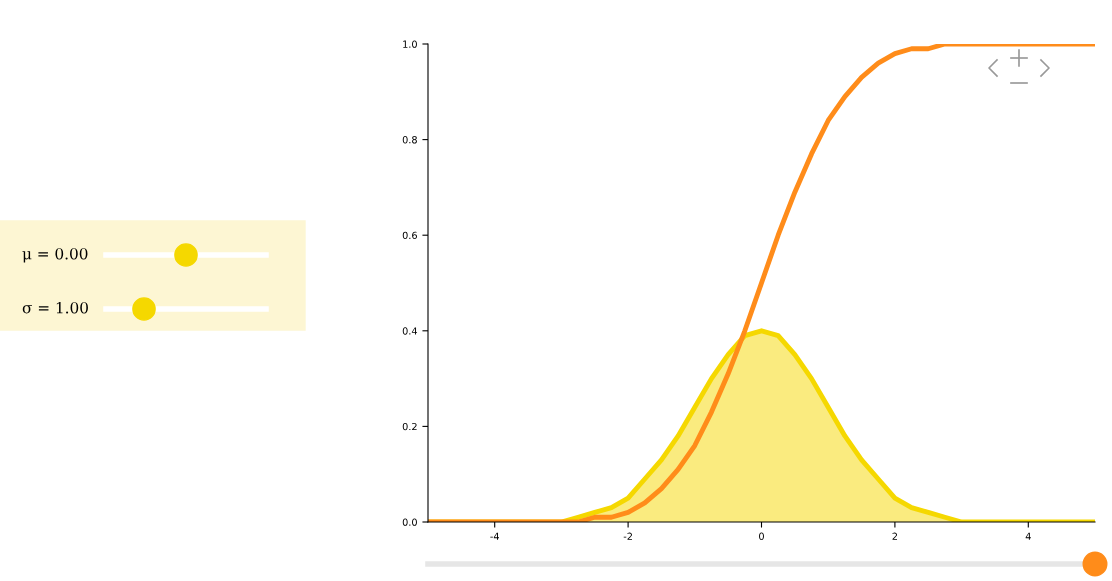  What do you see at coordinates (410, 44) in the screenshot?
I see `y-tick-label: 1.0` at bounding box center [410, 44].